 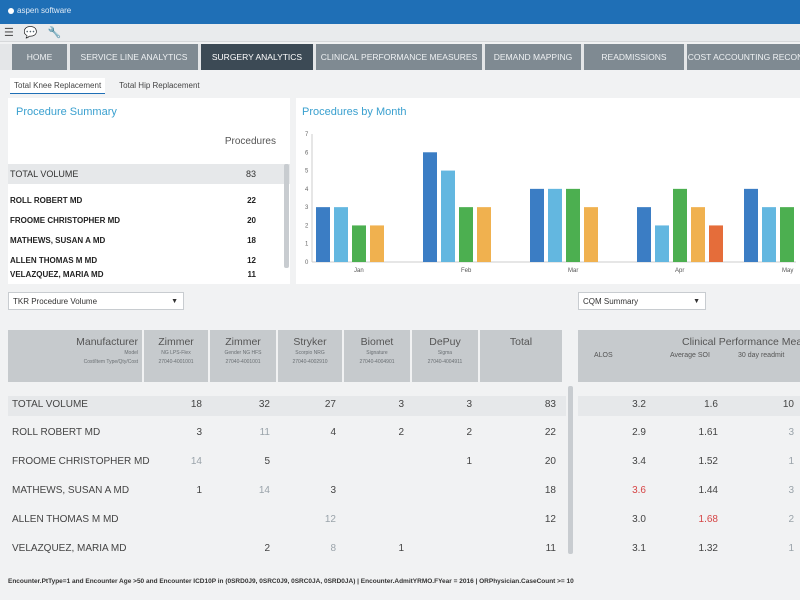 I want to click on table-row: VELAZQUEZ, MARIA MD 11, so click(x=149, y=277).